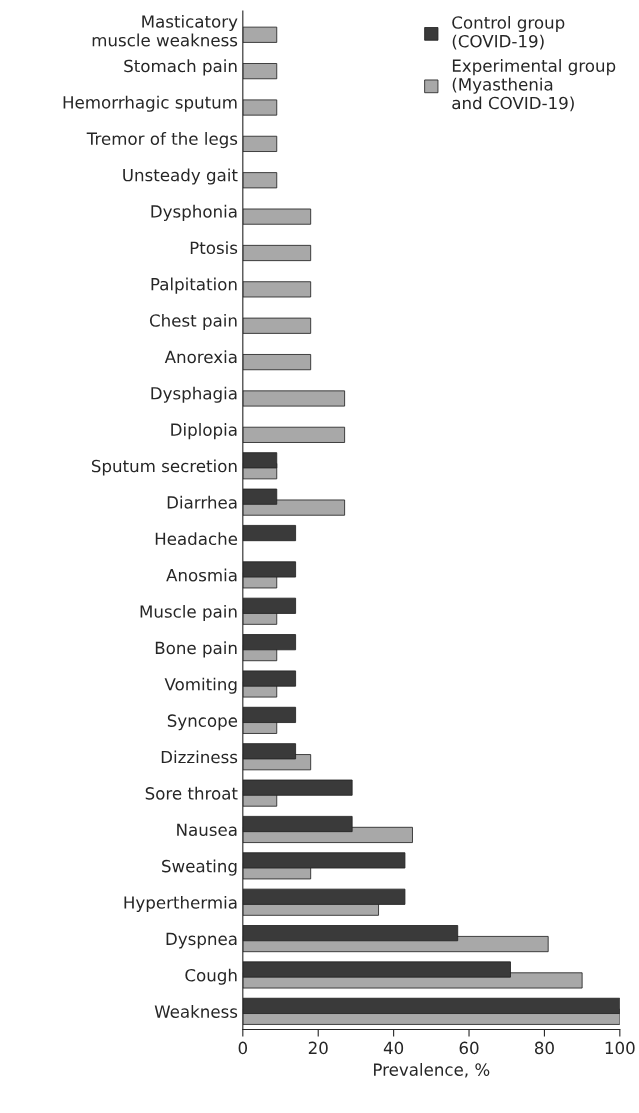 Image resolution: width=639 pixels, height=1113 pixels. What do you see at coordinates (191, 793) in the screenshot?
I see `y-tick-label: Sore throat` at bounding box center [191, 793].